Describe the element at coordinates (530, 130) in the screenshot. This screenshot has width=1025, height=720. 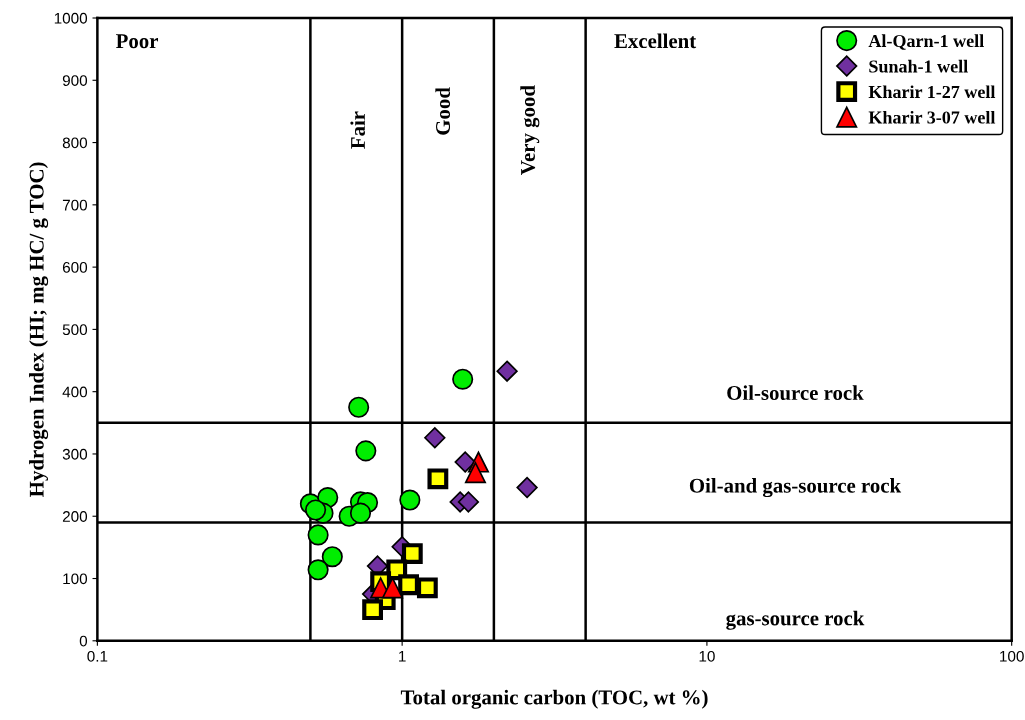
I see `annotation: Very good` at that location.